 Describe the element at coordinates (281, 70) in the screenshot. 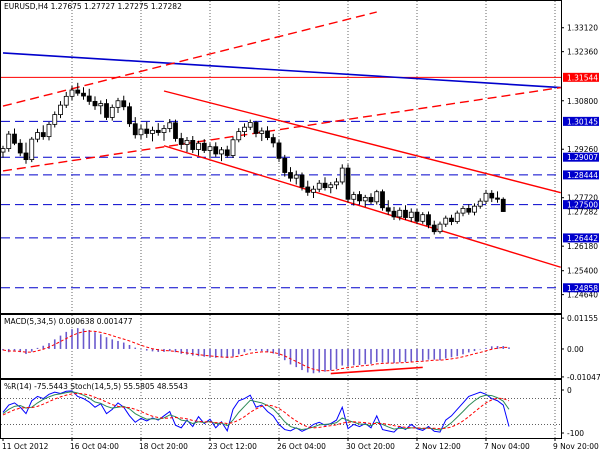

I see `trend-line-blue` at that location.